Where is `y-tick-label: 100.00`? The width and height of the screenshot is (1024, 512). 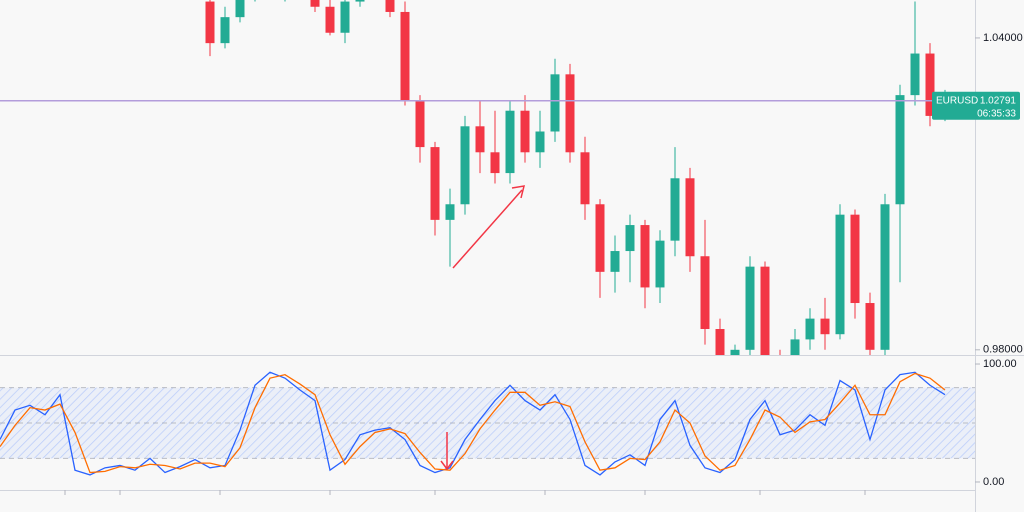
y-tick-label: 100.00 is located at coordinates (1000, 364).